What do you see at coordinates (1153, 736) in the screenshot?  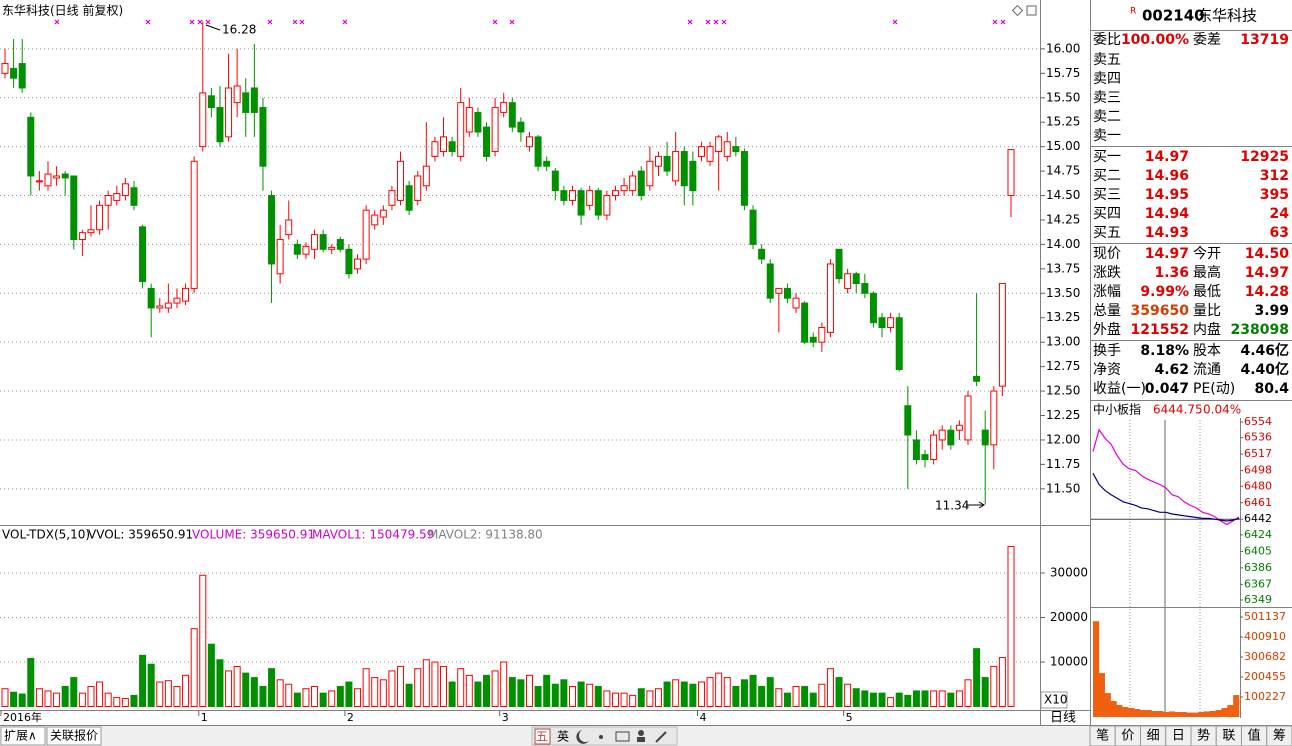 I see `tab-label: 细` at bounding box center [1153, 736].